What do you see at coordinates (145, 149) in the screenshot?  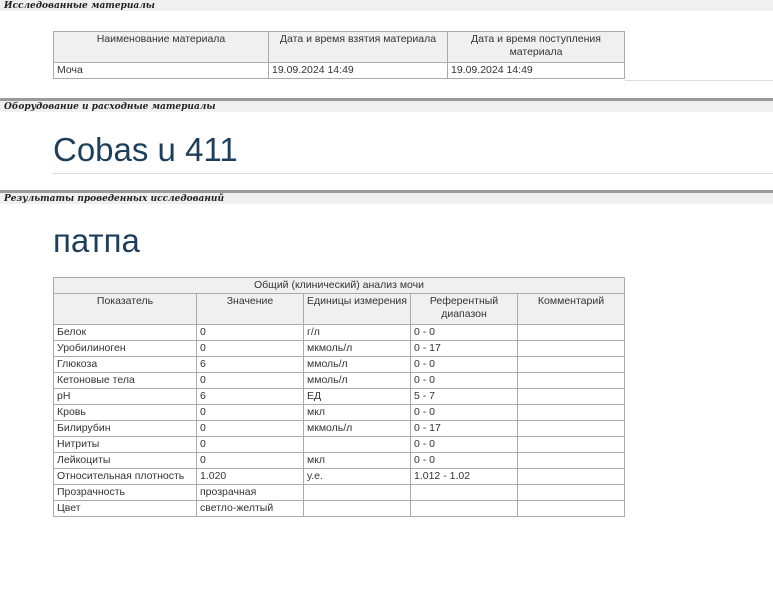 I see `equipment-name: Cobas u 411` at bounding box center [145, 149].